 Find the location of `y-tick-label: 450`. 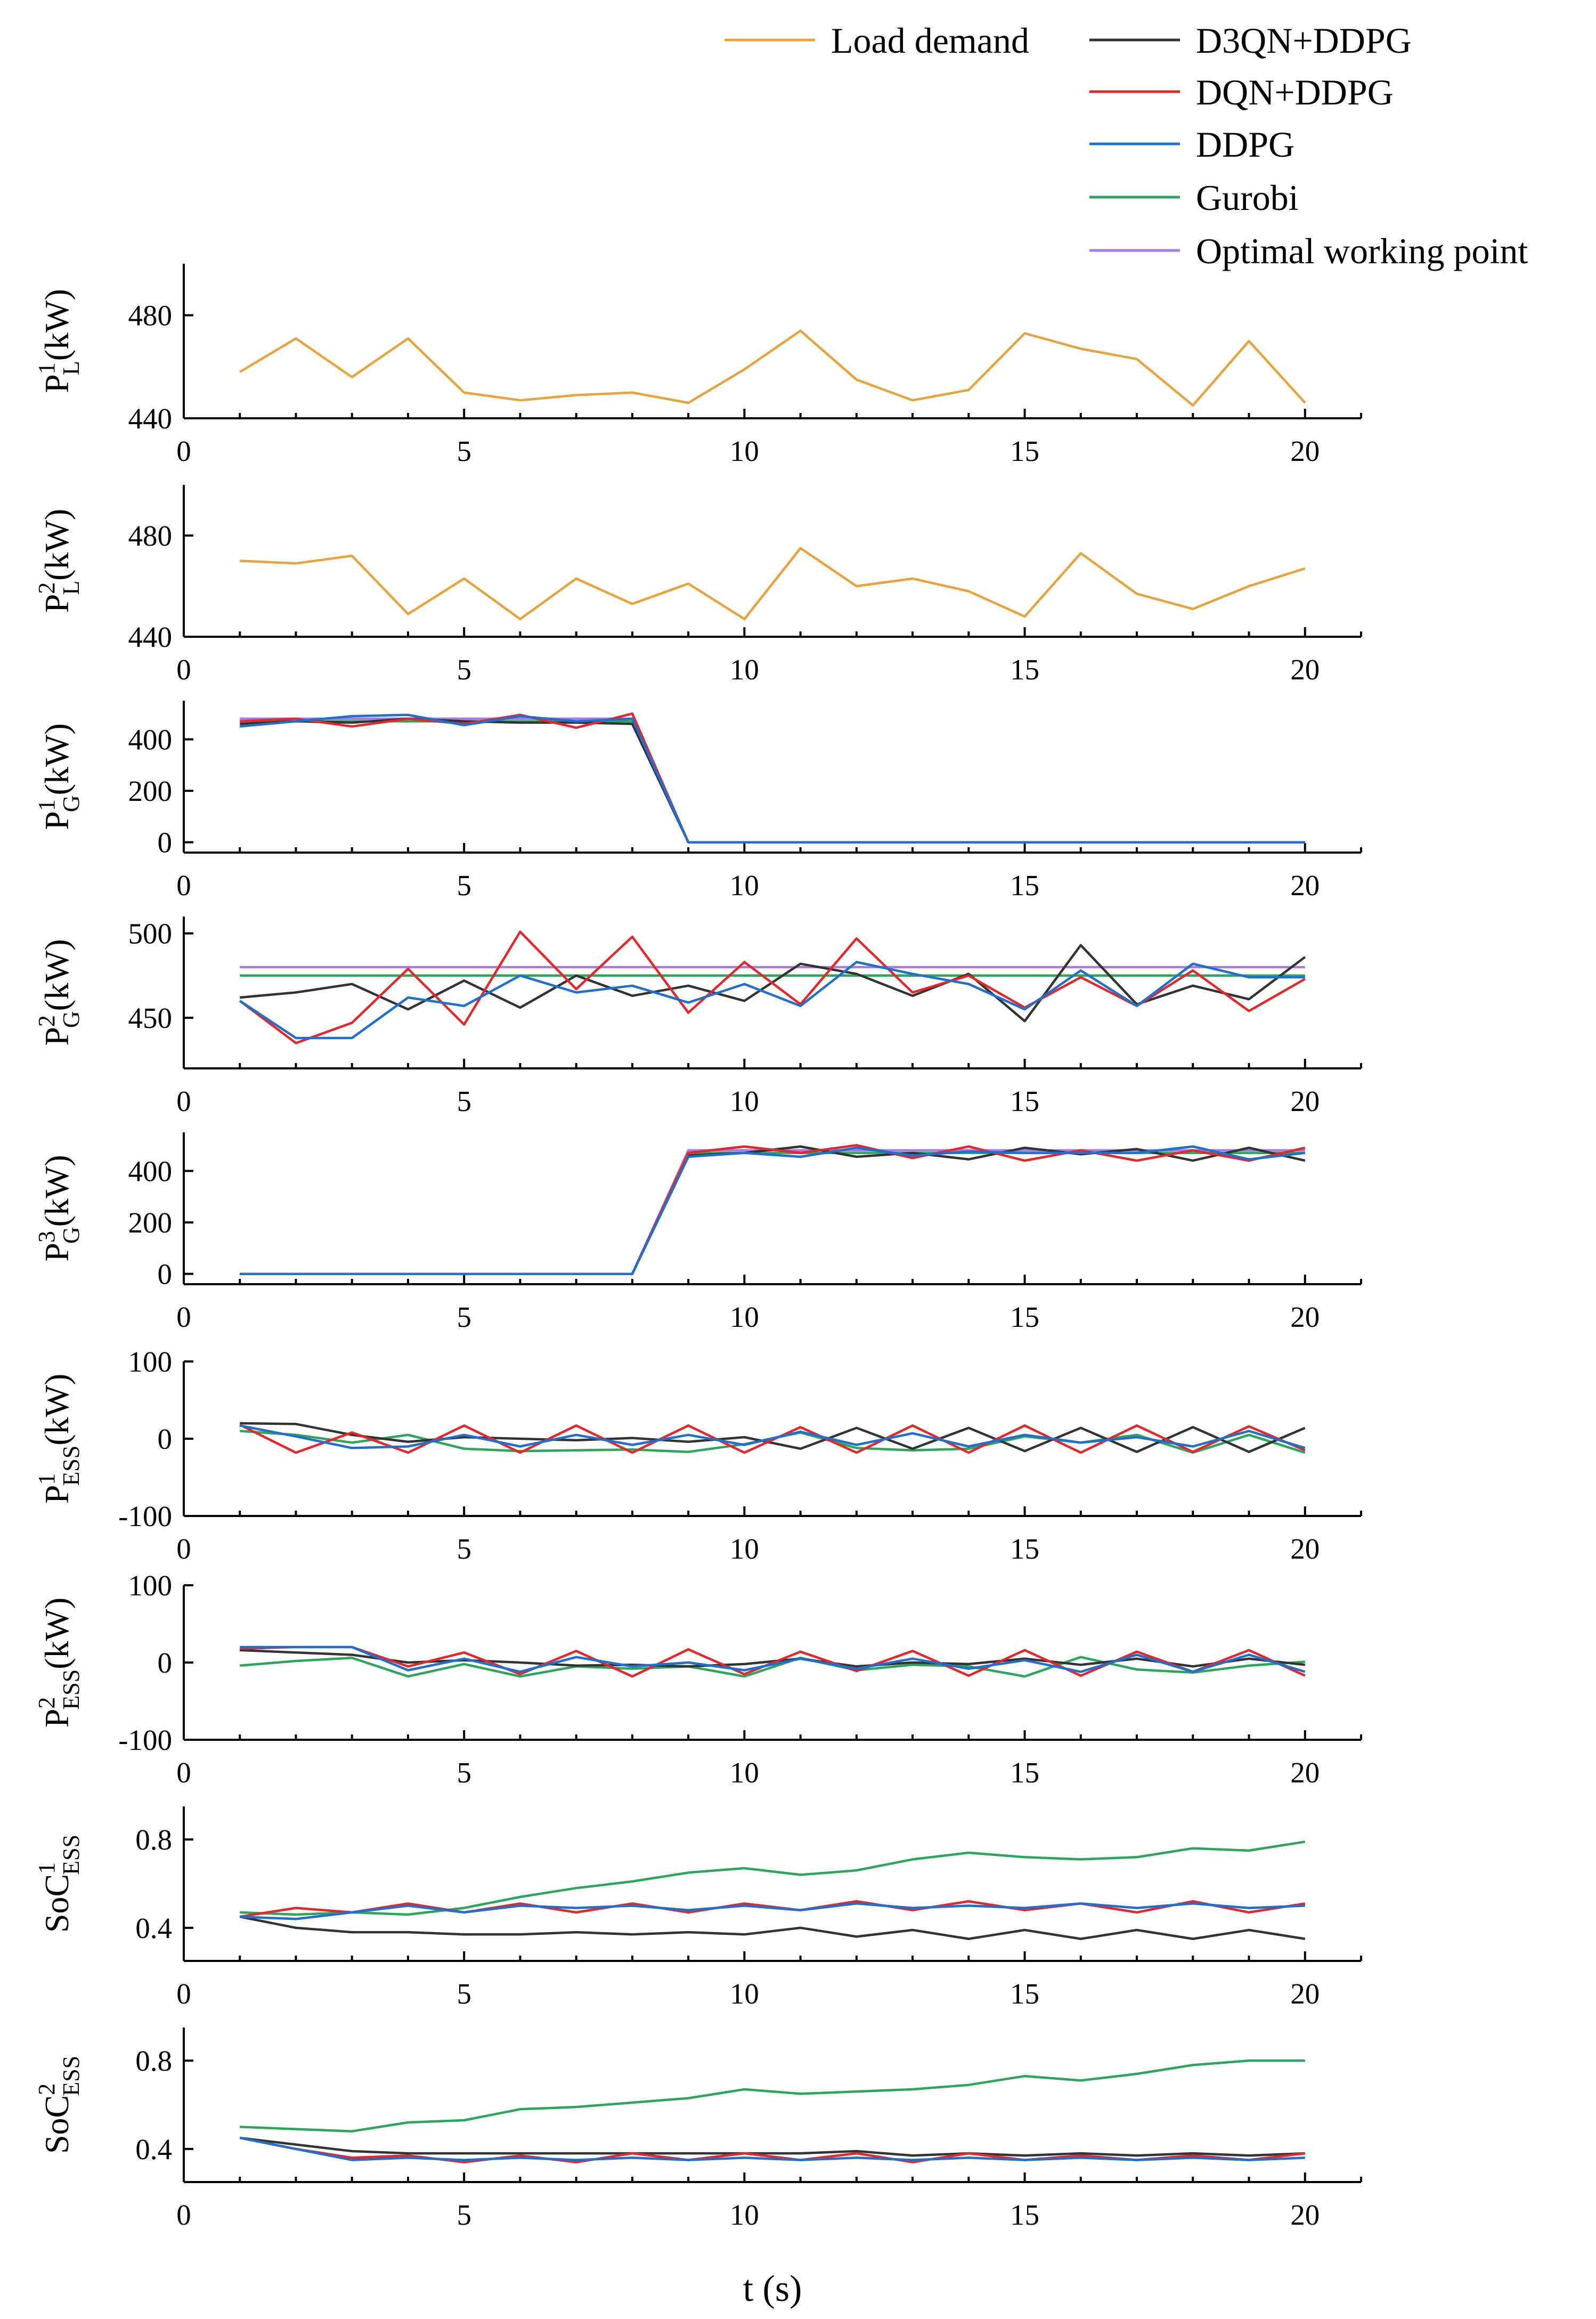

y-tick-label: 450 is located at coordinates (150, 1018).